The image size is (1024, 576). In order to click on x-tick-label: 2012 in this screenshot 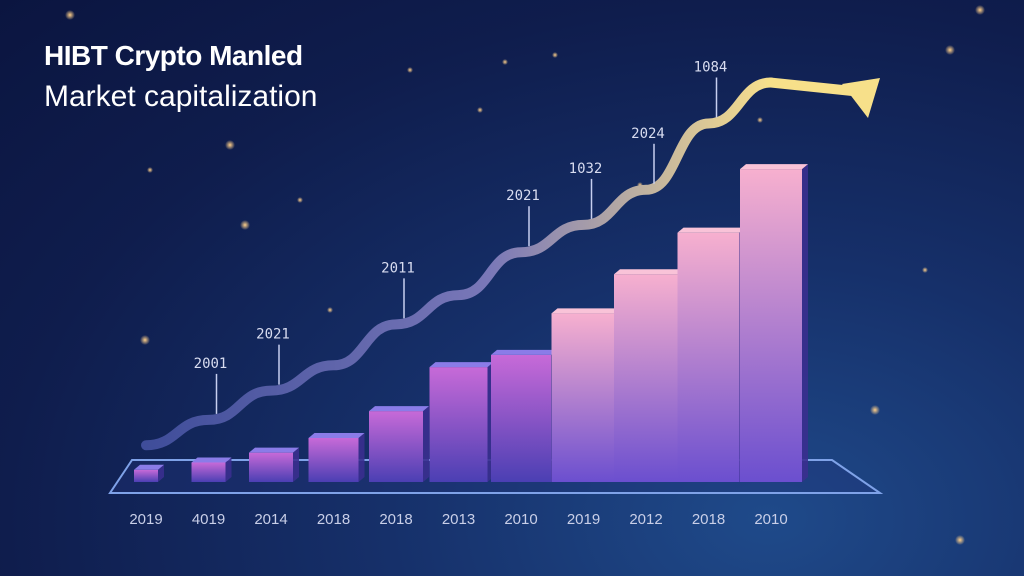, I will do `click(645, 519)`.